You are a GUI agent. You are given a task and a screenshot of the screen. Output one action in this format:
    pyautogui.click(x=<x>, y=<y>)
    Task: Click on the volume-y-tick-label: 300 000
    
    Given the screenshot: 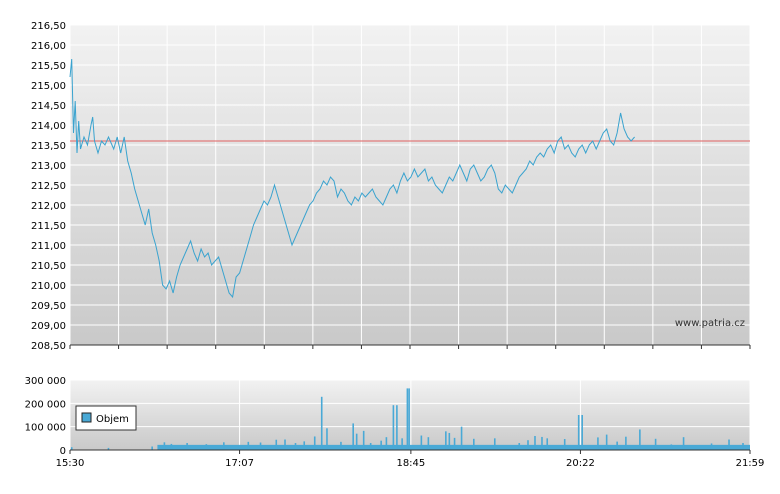 What is the action you would take?
    pyautogui.click(x=45, y=381)
    